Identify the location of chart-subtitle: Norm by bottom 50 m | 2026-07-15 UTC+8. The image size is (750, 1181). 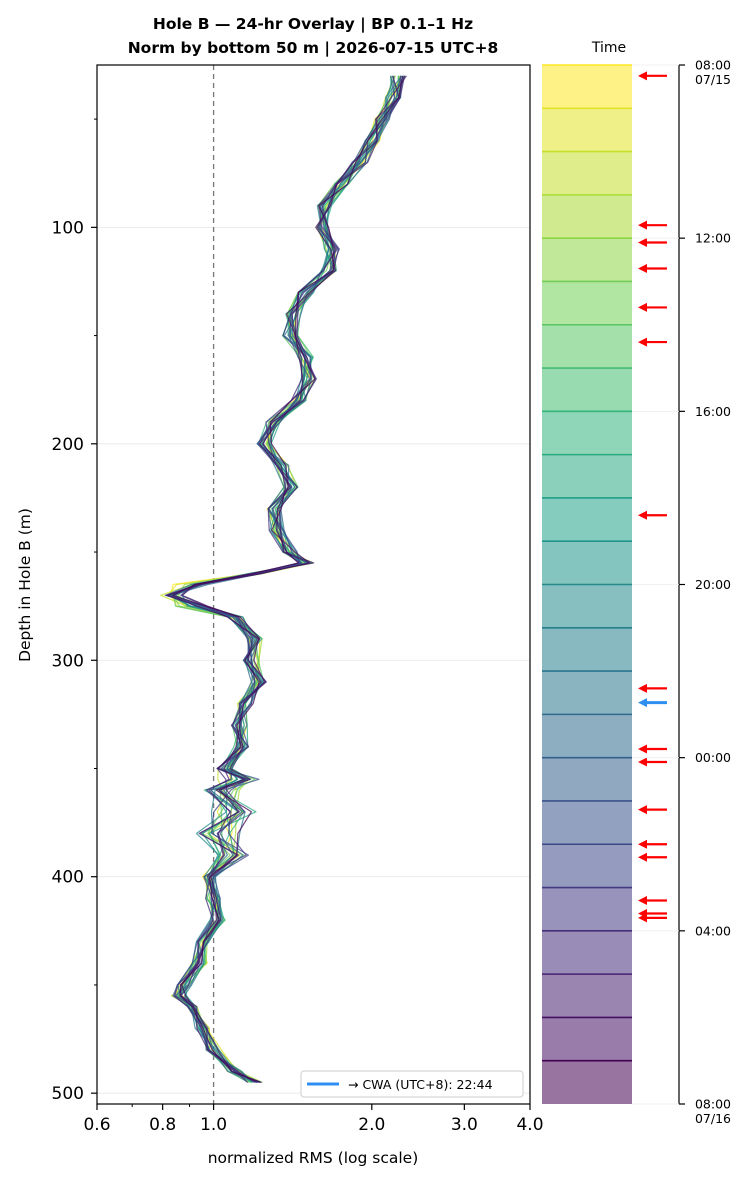
(313, 48).